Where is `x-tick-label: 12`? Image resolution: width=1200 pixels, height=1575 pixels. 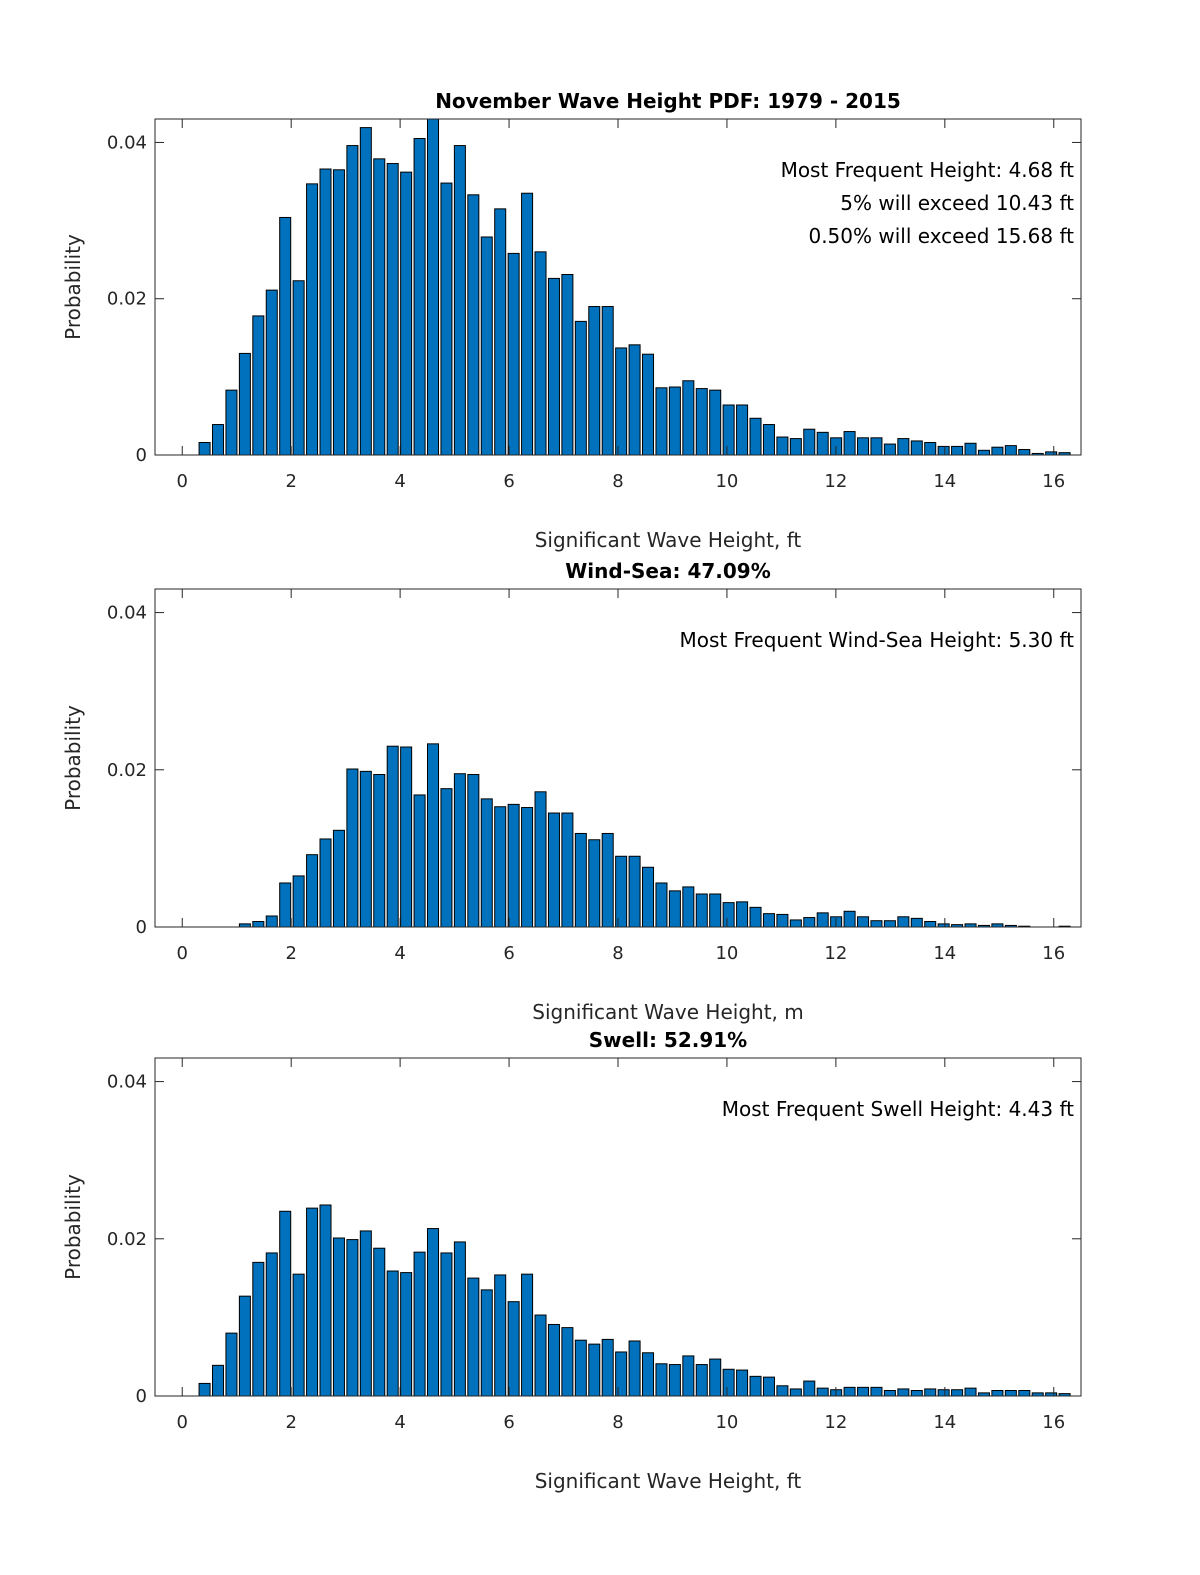
x-tick-label: 12 is located at coordinates (835, 1422).